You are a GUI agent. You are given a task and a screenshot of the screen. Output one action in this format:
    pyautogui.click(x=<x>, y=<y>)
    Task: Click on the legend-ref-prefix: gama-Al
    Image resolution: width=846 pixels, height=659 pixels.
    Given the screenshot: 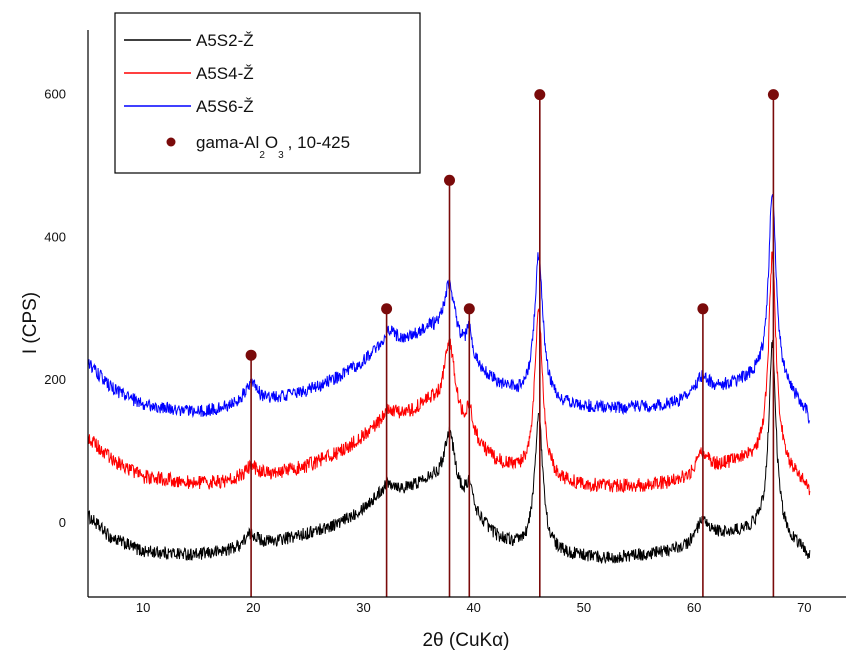 What is the action you would take?
    pyautogui.click(x=227, y=142)
    